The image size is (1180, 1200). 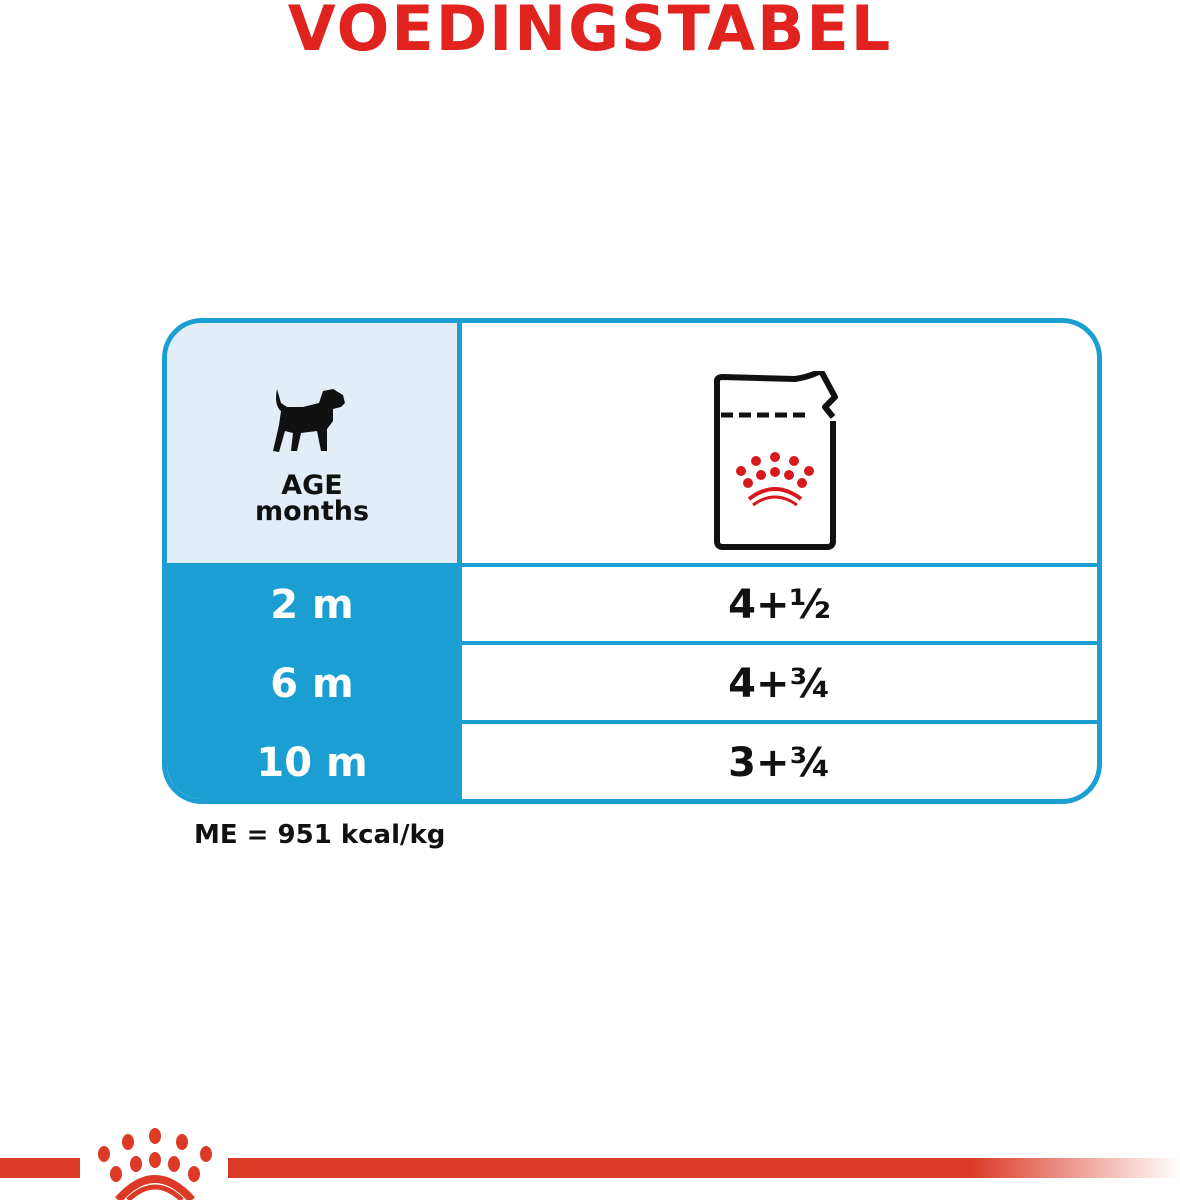 I want to click on amount-cell: 4+¾, so click(x=779, y=684).